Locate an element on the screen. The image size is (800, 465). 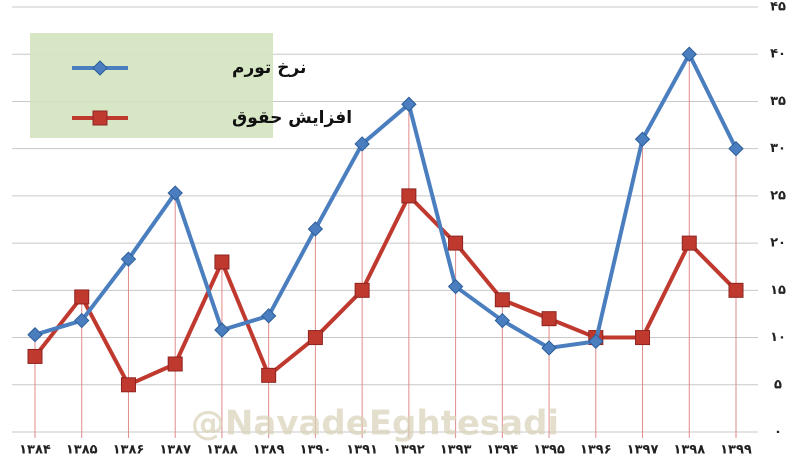
x-tick-label: ۱۳۹۵ is located at coordinates (549, 450).